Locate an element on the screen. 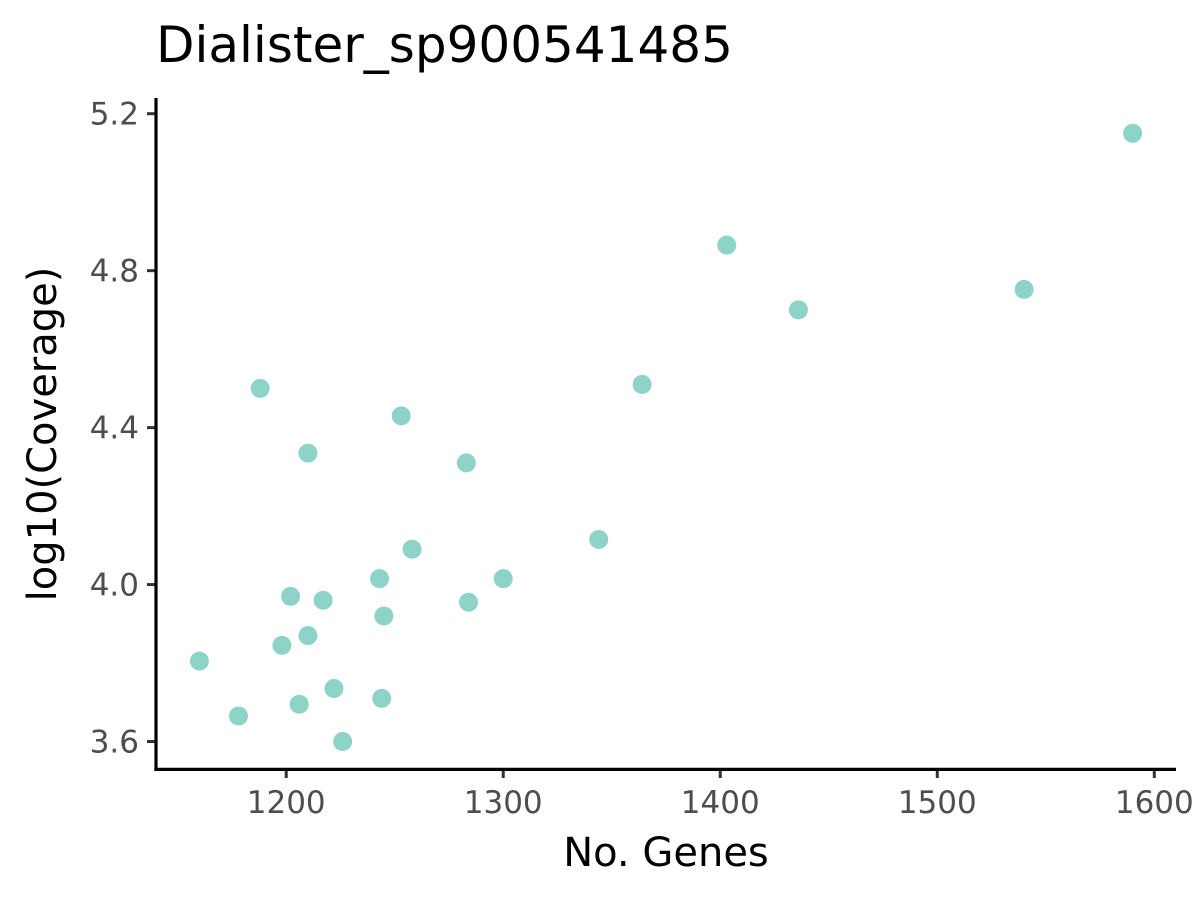 The width and height of the screenshot is (1200, 900). x-axis-ticks: 1200 1300 1400 1500 1600 is located at coordinates (720, 795).